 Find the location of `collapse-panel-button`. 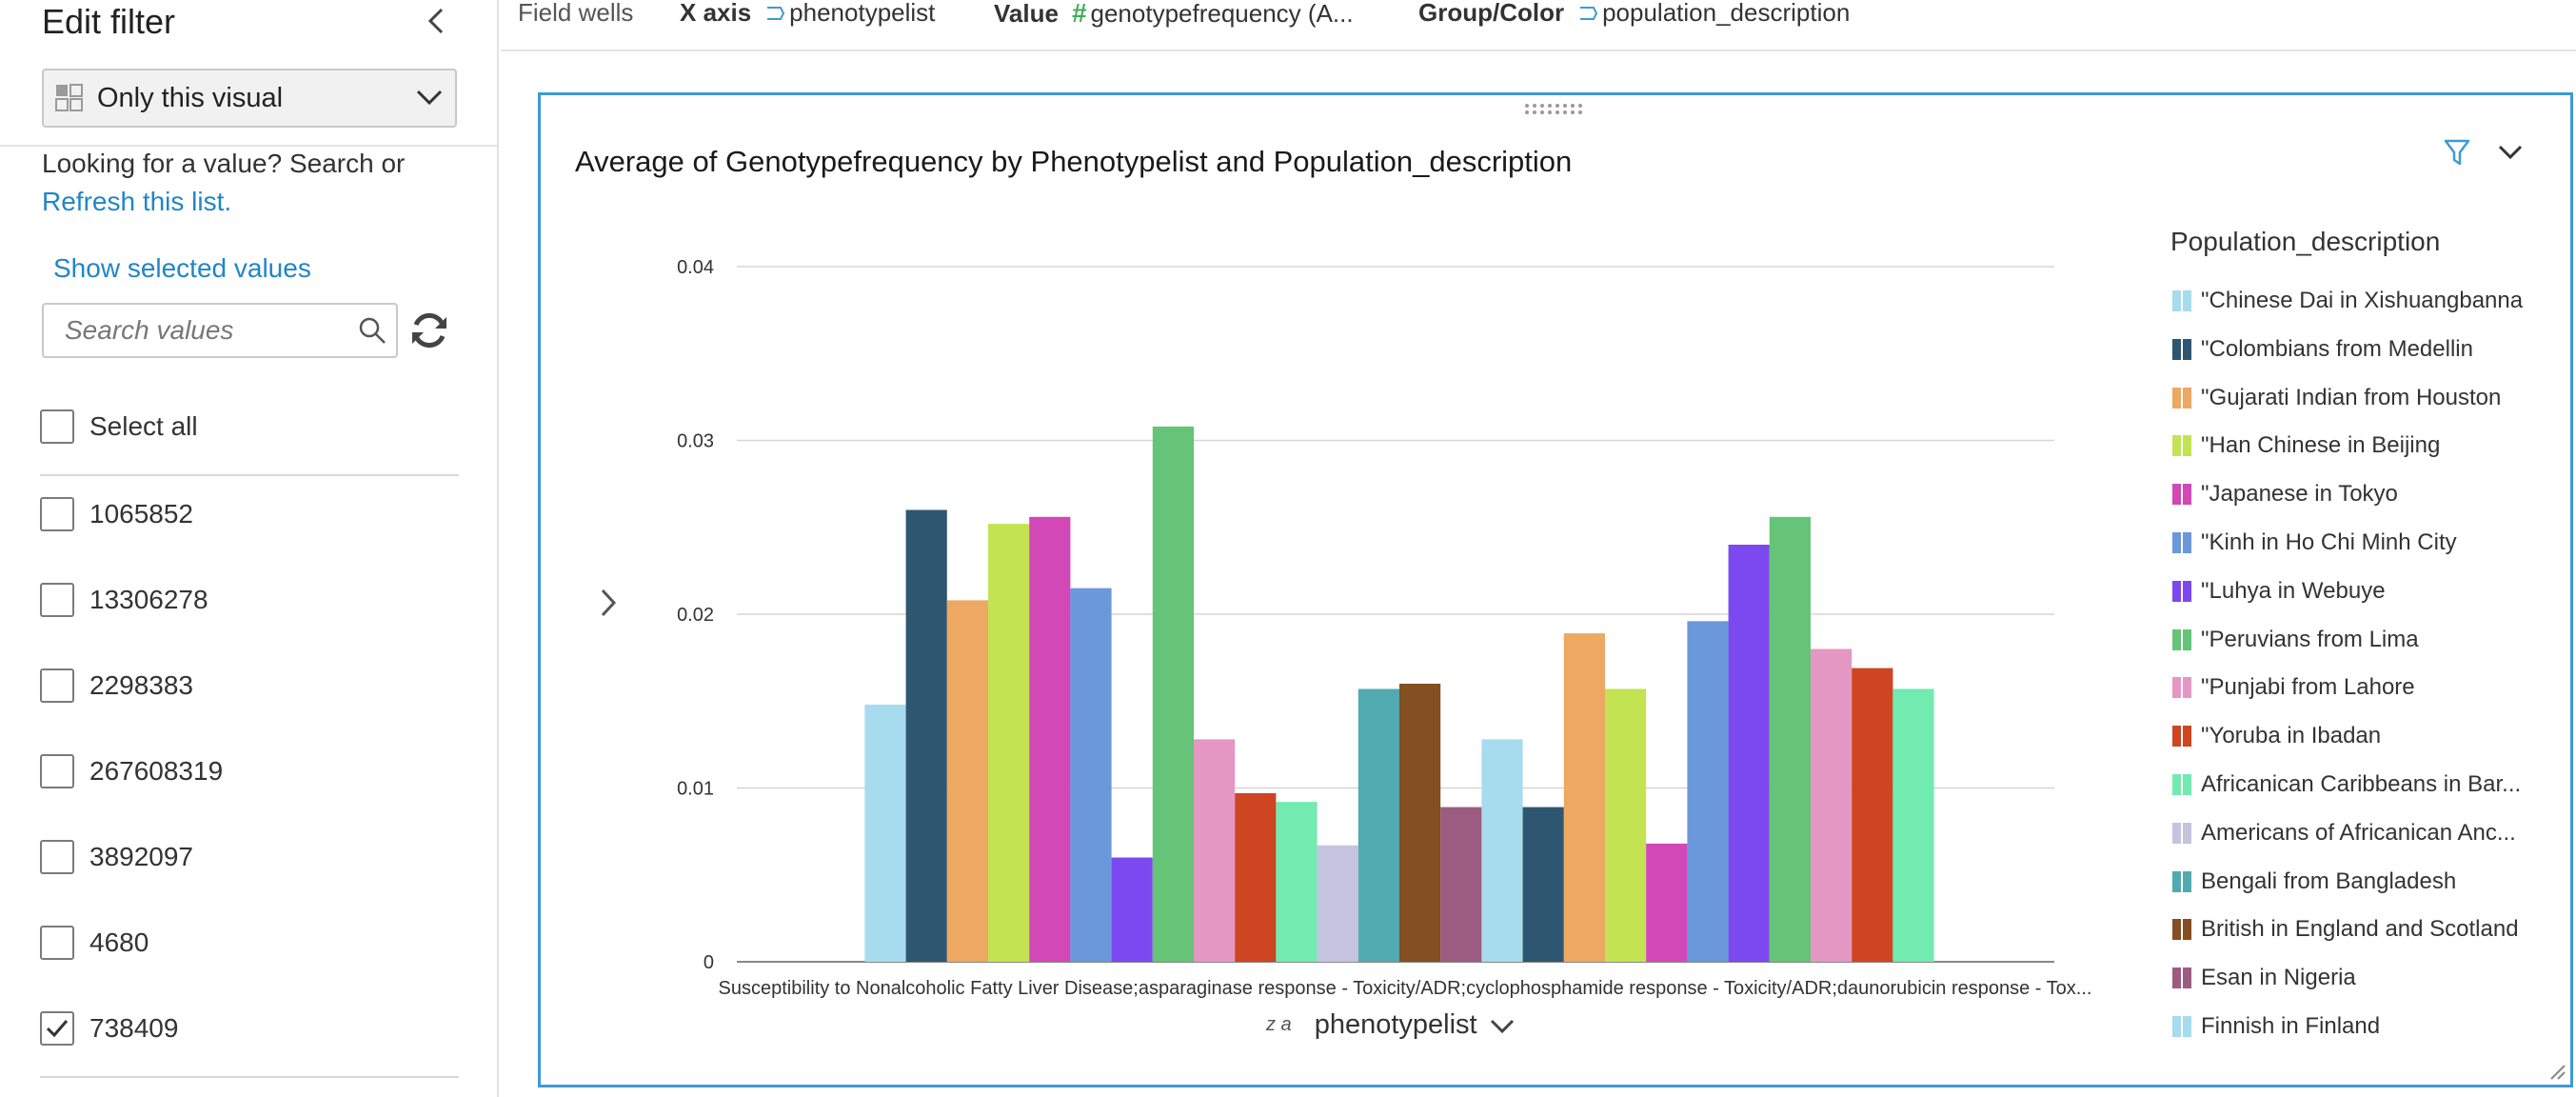

collapse-panel-button is located at coordinates (436, 21).